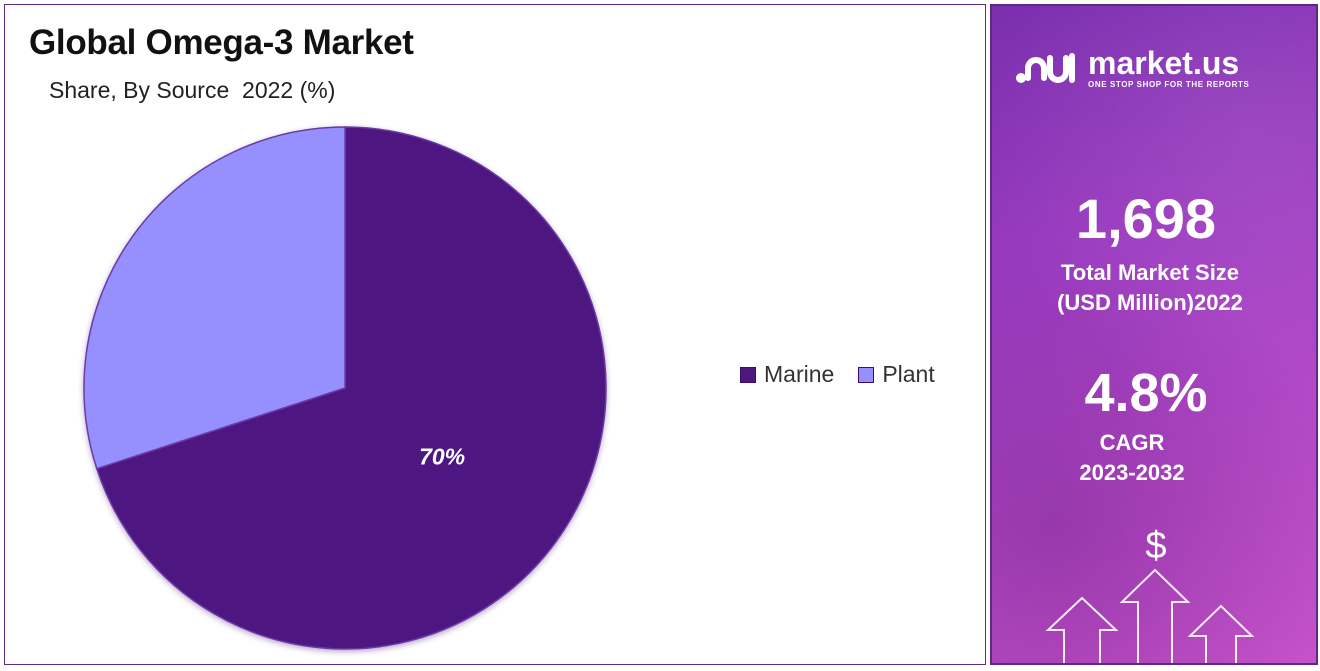  Describe the element at coordinates (799, 374) in the screenshot. I see `legend-label-marine: Marine` at that location.